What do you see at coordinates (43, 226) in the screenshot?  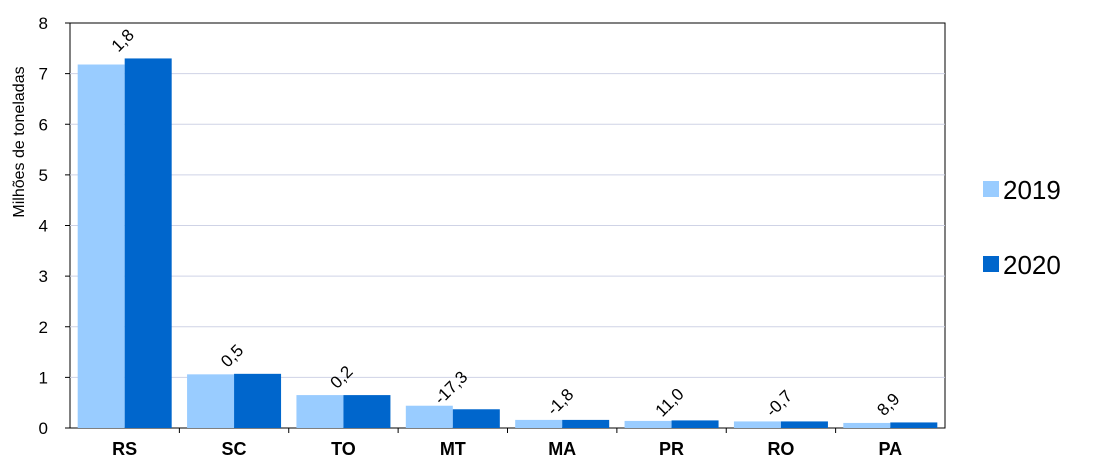 I see `y-tick-label: 4` at bounding box center [43, 226].